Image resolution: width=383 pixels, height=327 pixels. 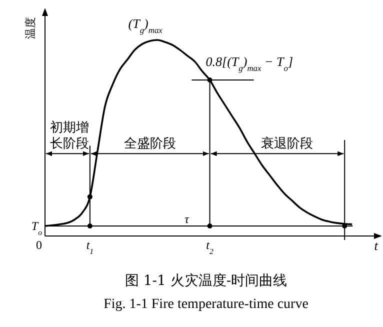 I want to click on caption: Fig. 1-1 Fire temperature-time curve, so click(x=206, y=304).